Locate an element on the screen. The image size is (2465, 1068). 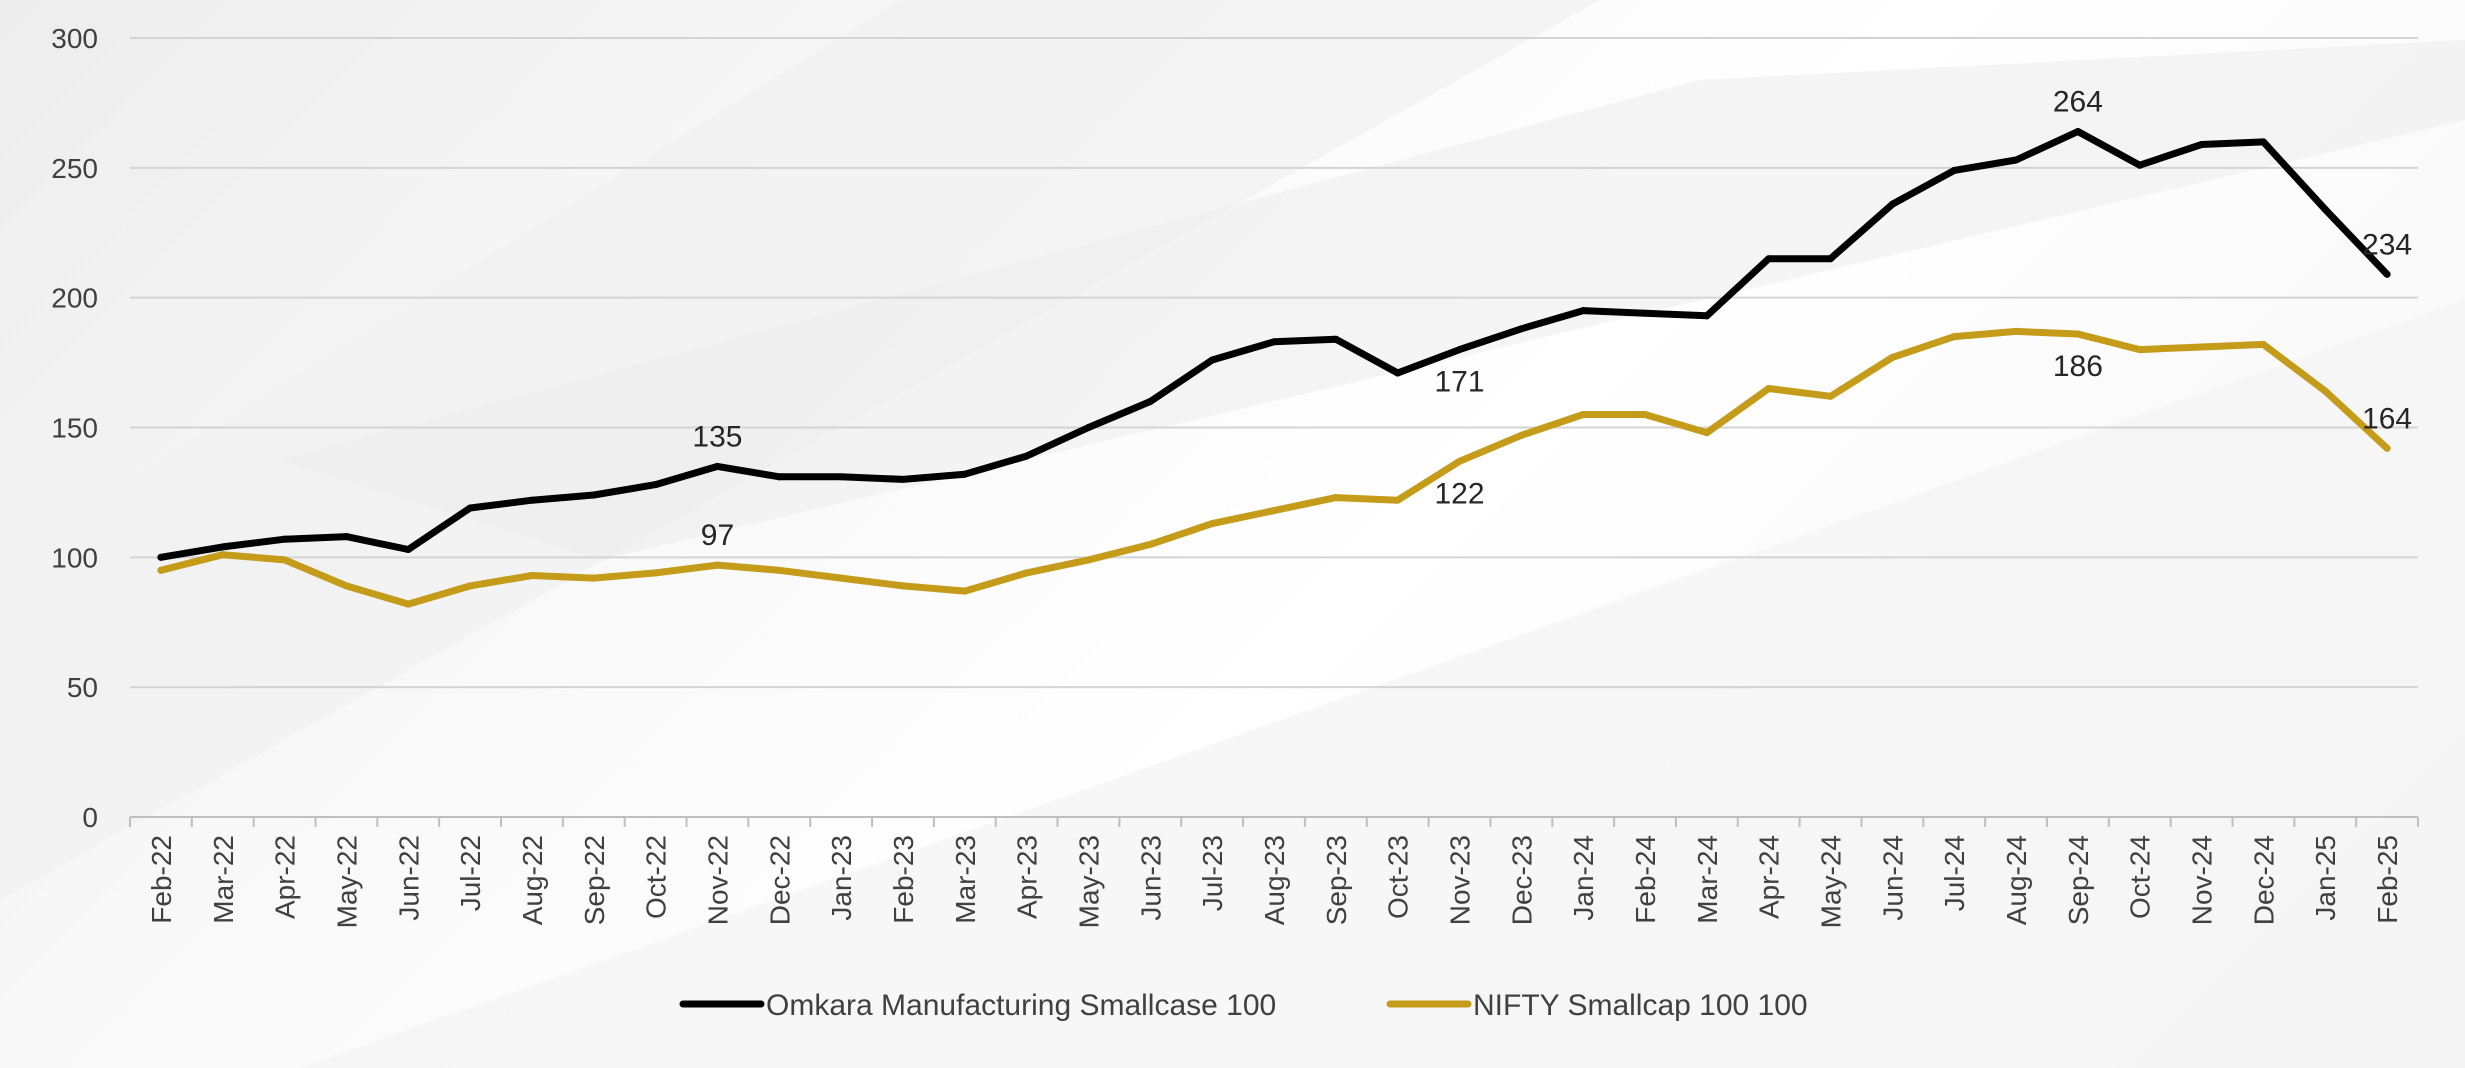
data-label: 171 is located at coordinates (1459, 382).